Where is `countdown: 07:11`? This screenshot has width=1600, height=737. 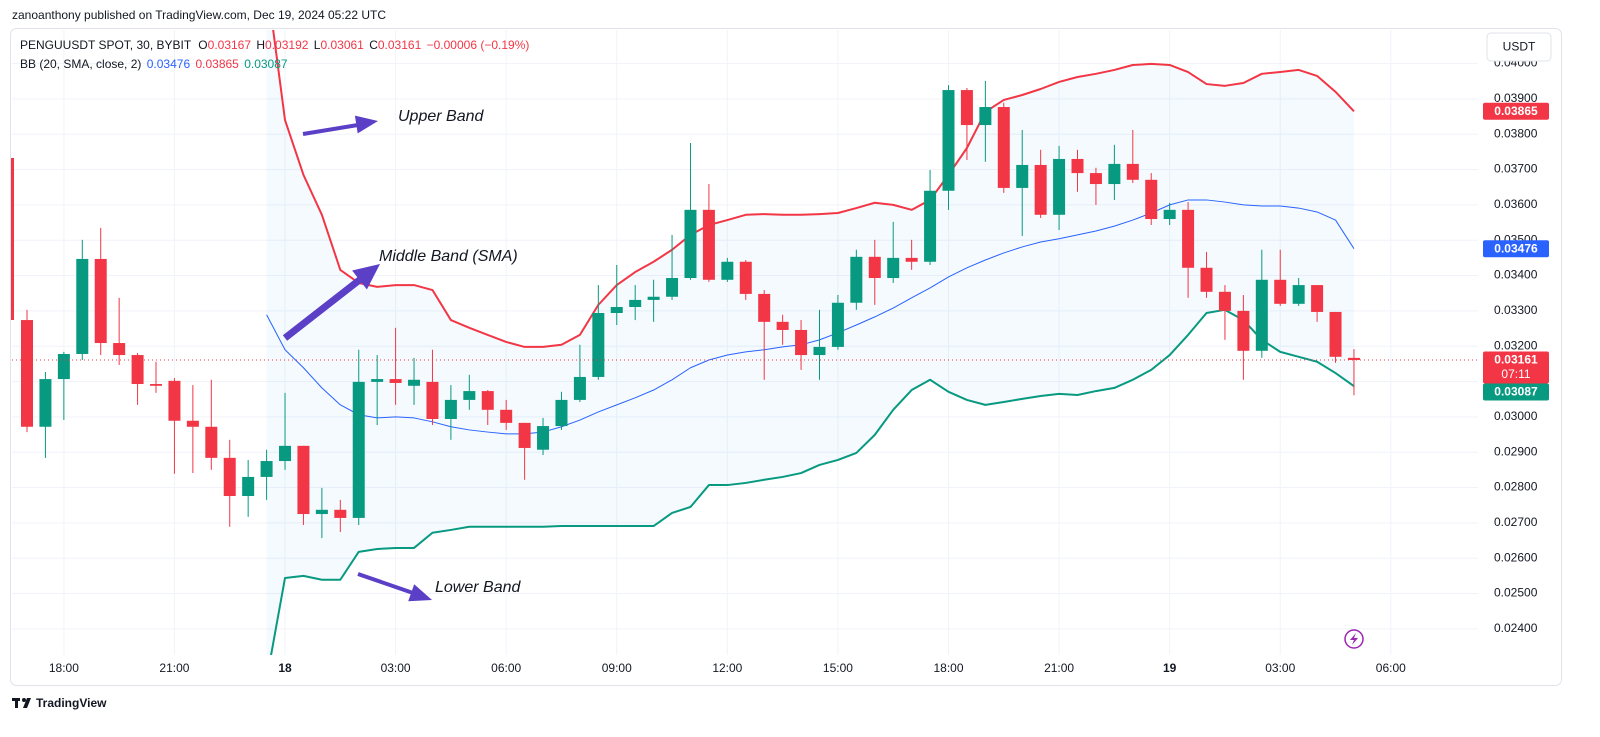
countdown: 07:11 is located at coordinates (1515, 374).